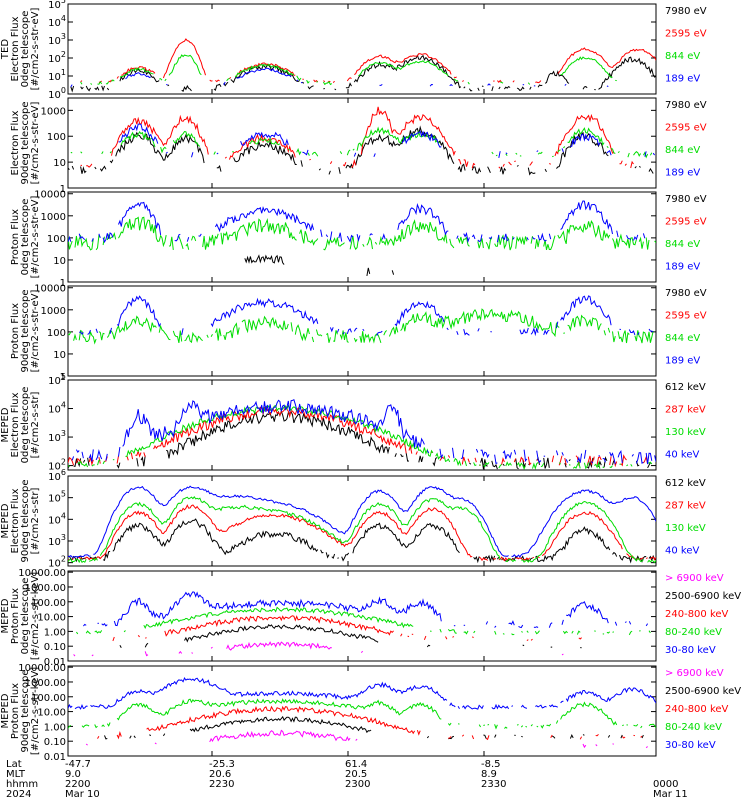  I want to click on legend-entry: 30-80 keV, so click(690, 650).